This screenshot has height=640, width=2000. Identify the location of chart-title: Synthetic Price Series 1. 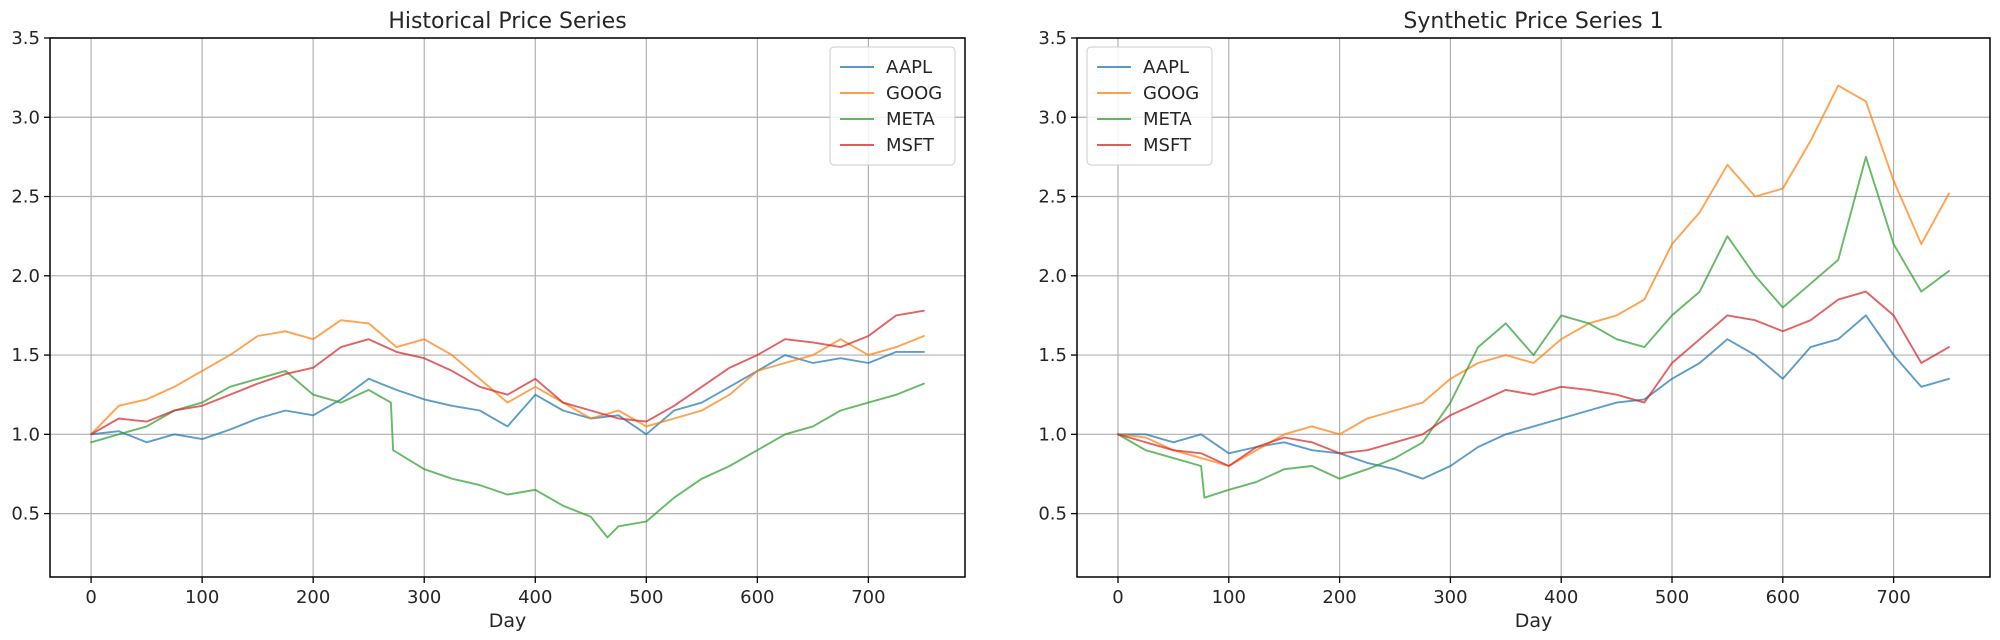
(1533, 21).